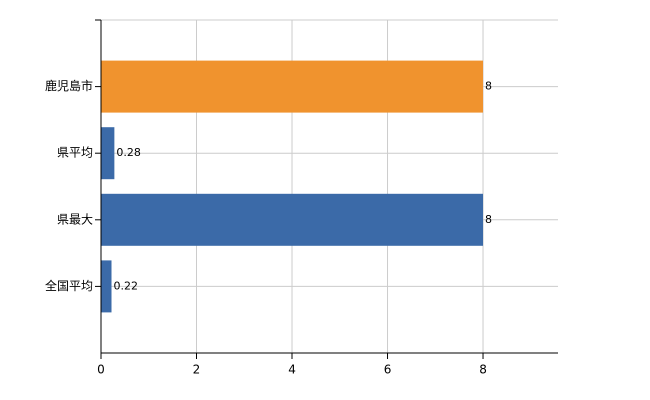 This screenshot has width=650, height=400. I want to click on value-label: 0.28, so click(128, 152).